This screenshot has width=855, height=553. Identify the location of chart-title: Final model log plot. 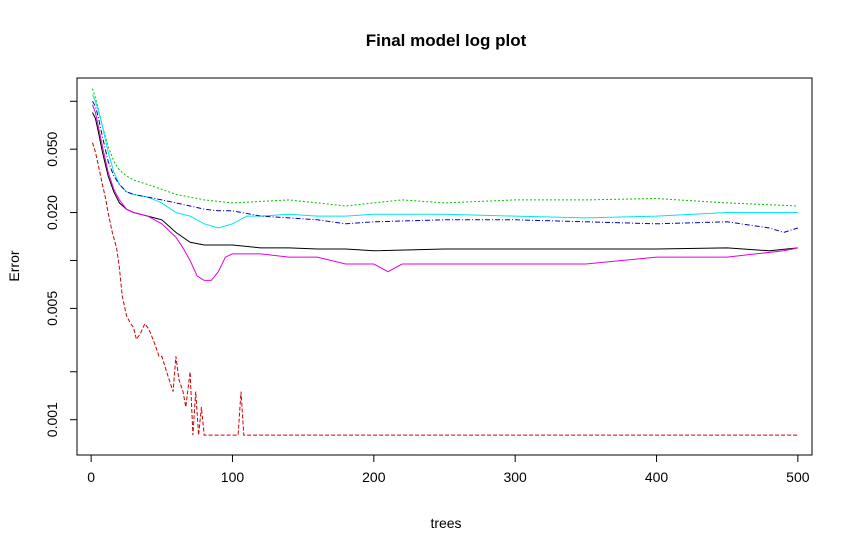
(446, 40).